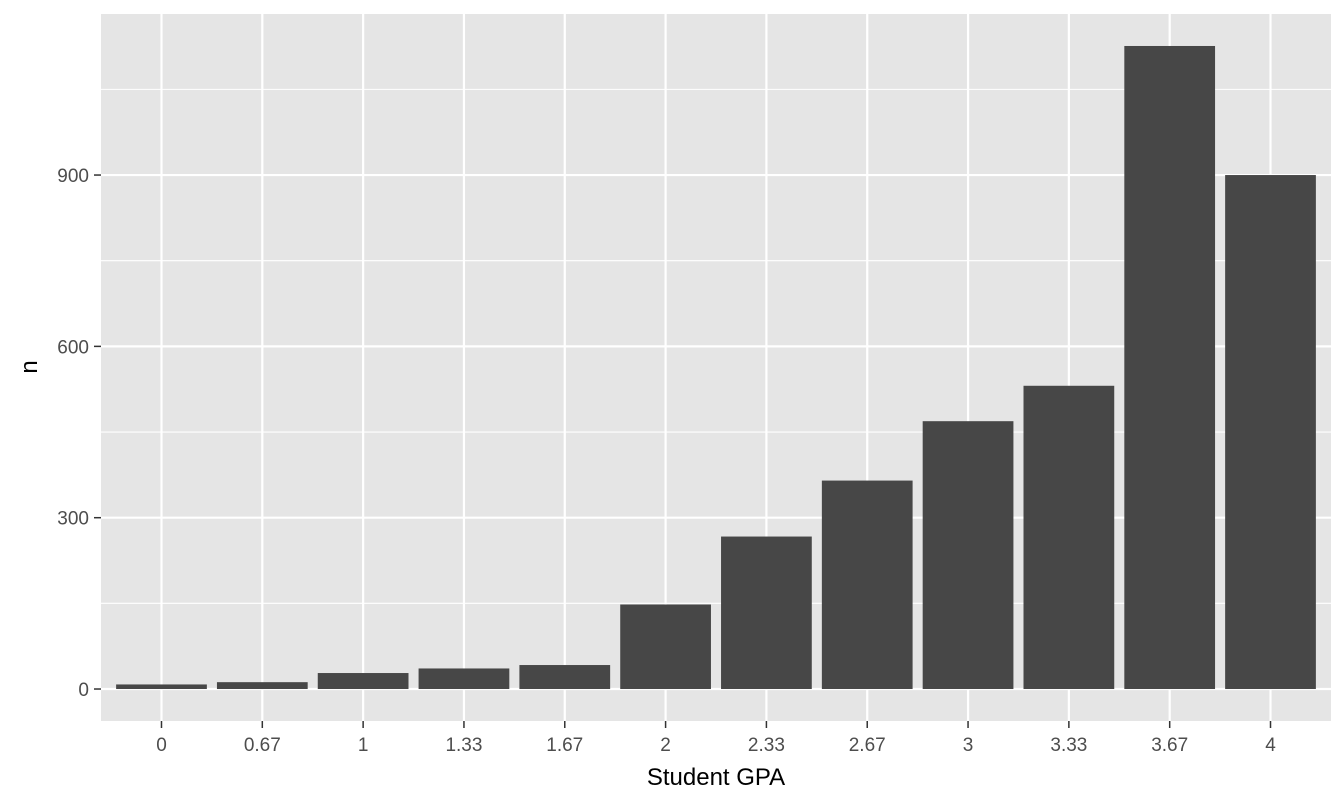  Describe the element at coordinates (1270, 745) in the screenshot. I see `x-tick-label: 4` at that location.